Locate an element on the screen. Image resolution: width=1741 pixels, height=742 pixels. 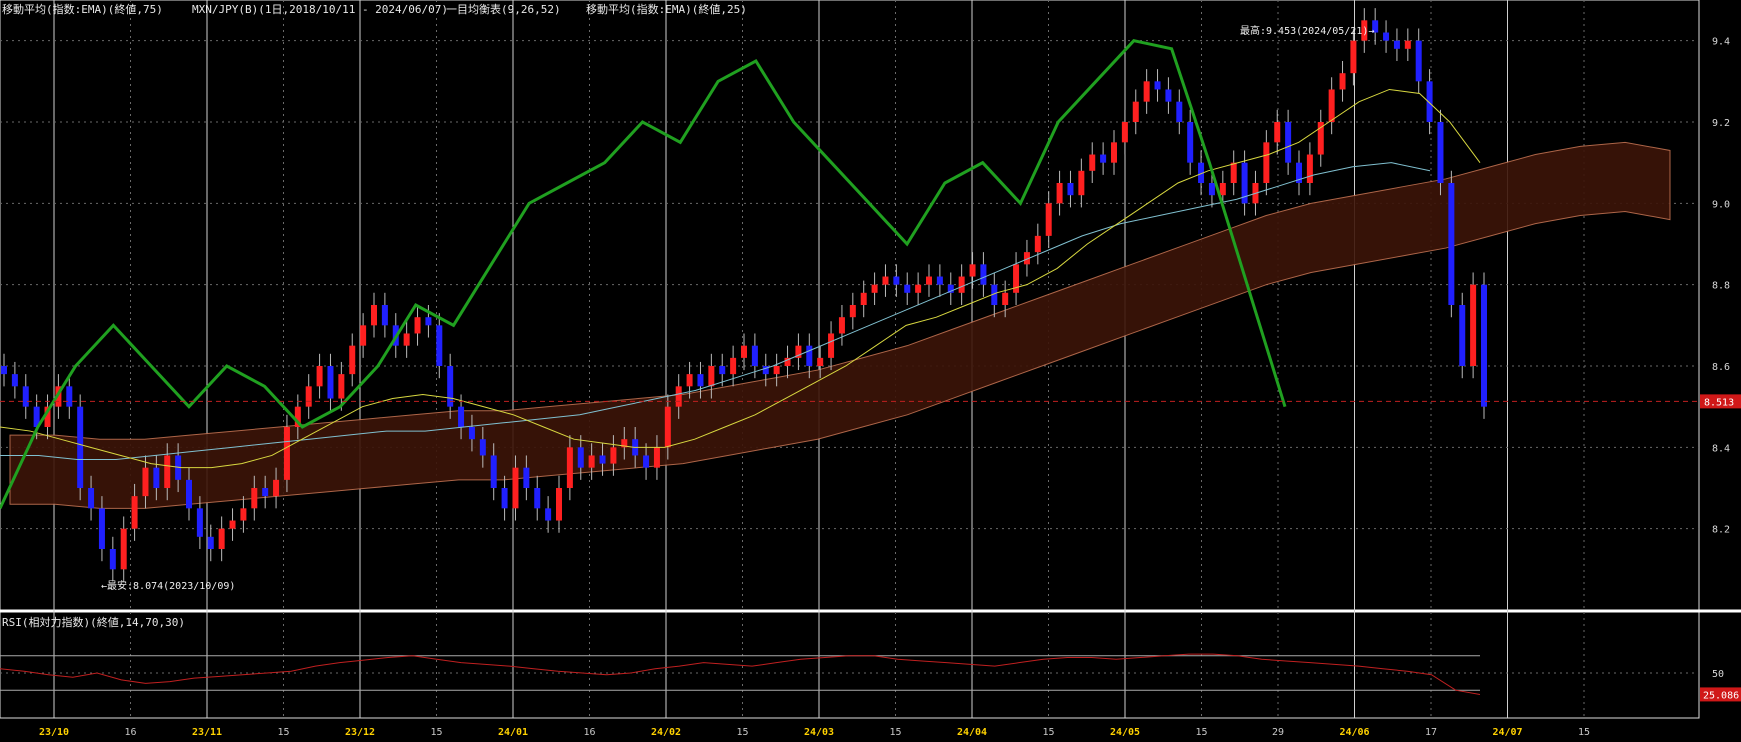
y-tick-label: 8.4 is located at coordinates (1721, 448).